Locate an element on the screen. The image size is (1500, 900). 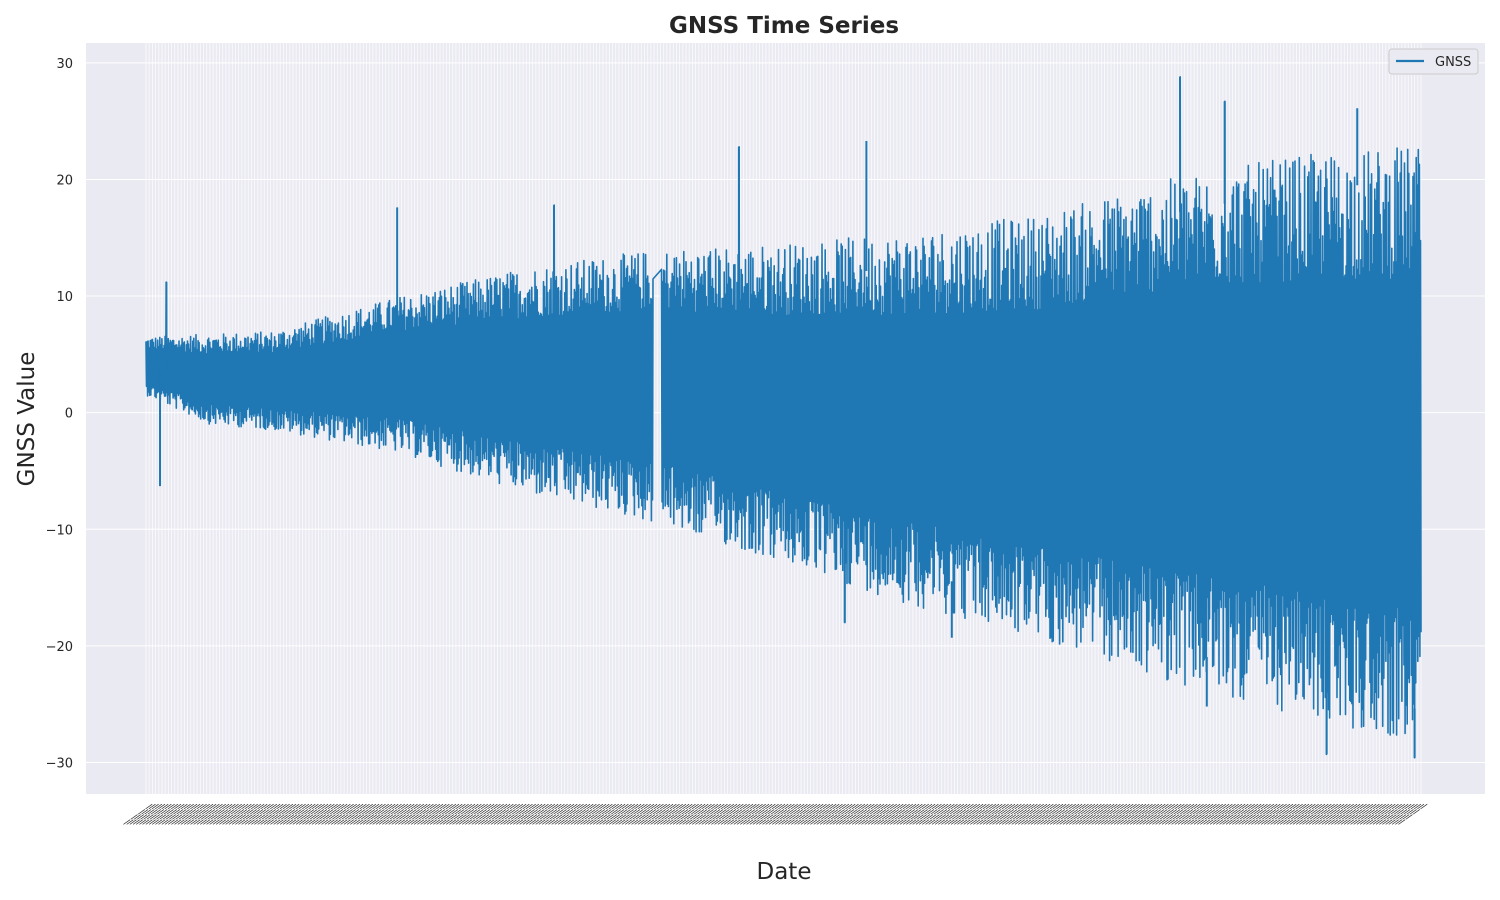
y-tick-label: 30 is located at coordinates (64, 64).